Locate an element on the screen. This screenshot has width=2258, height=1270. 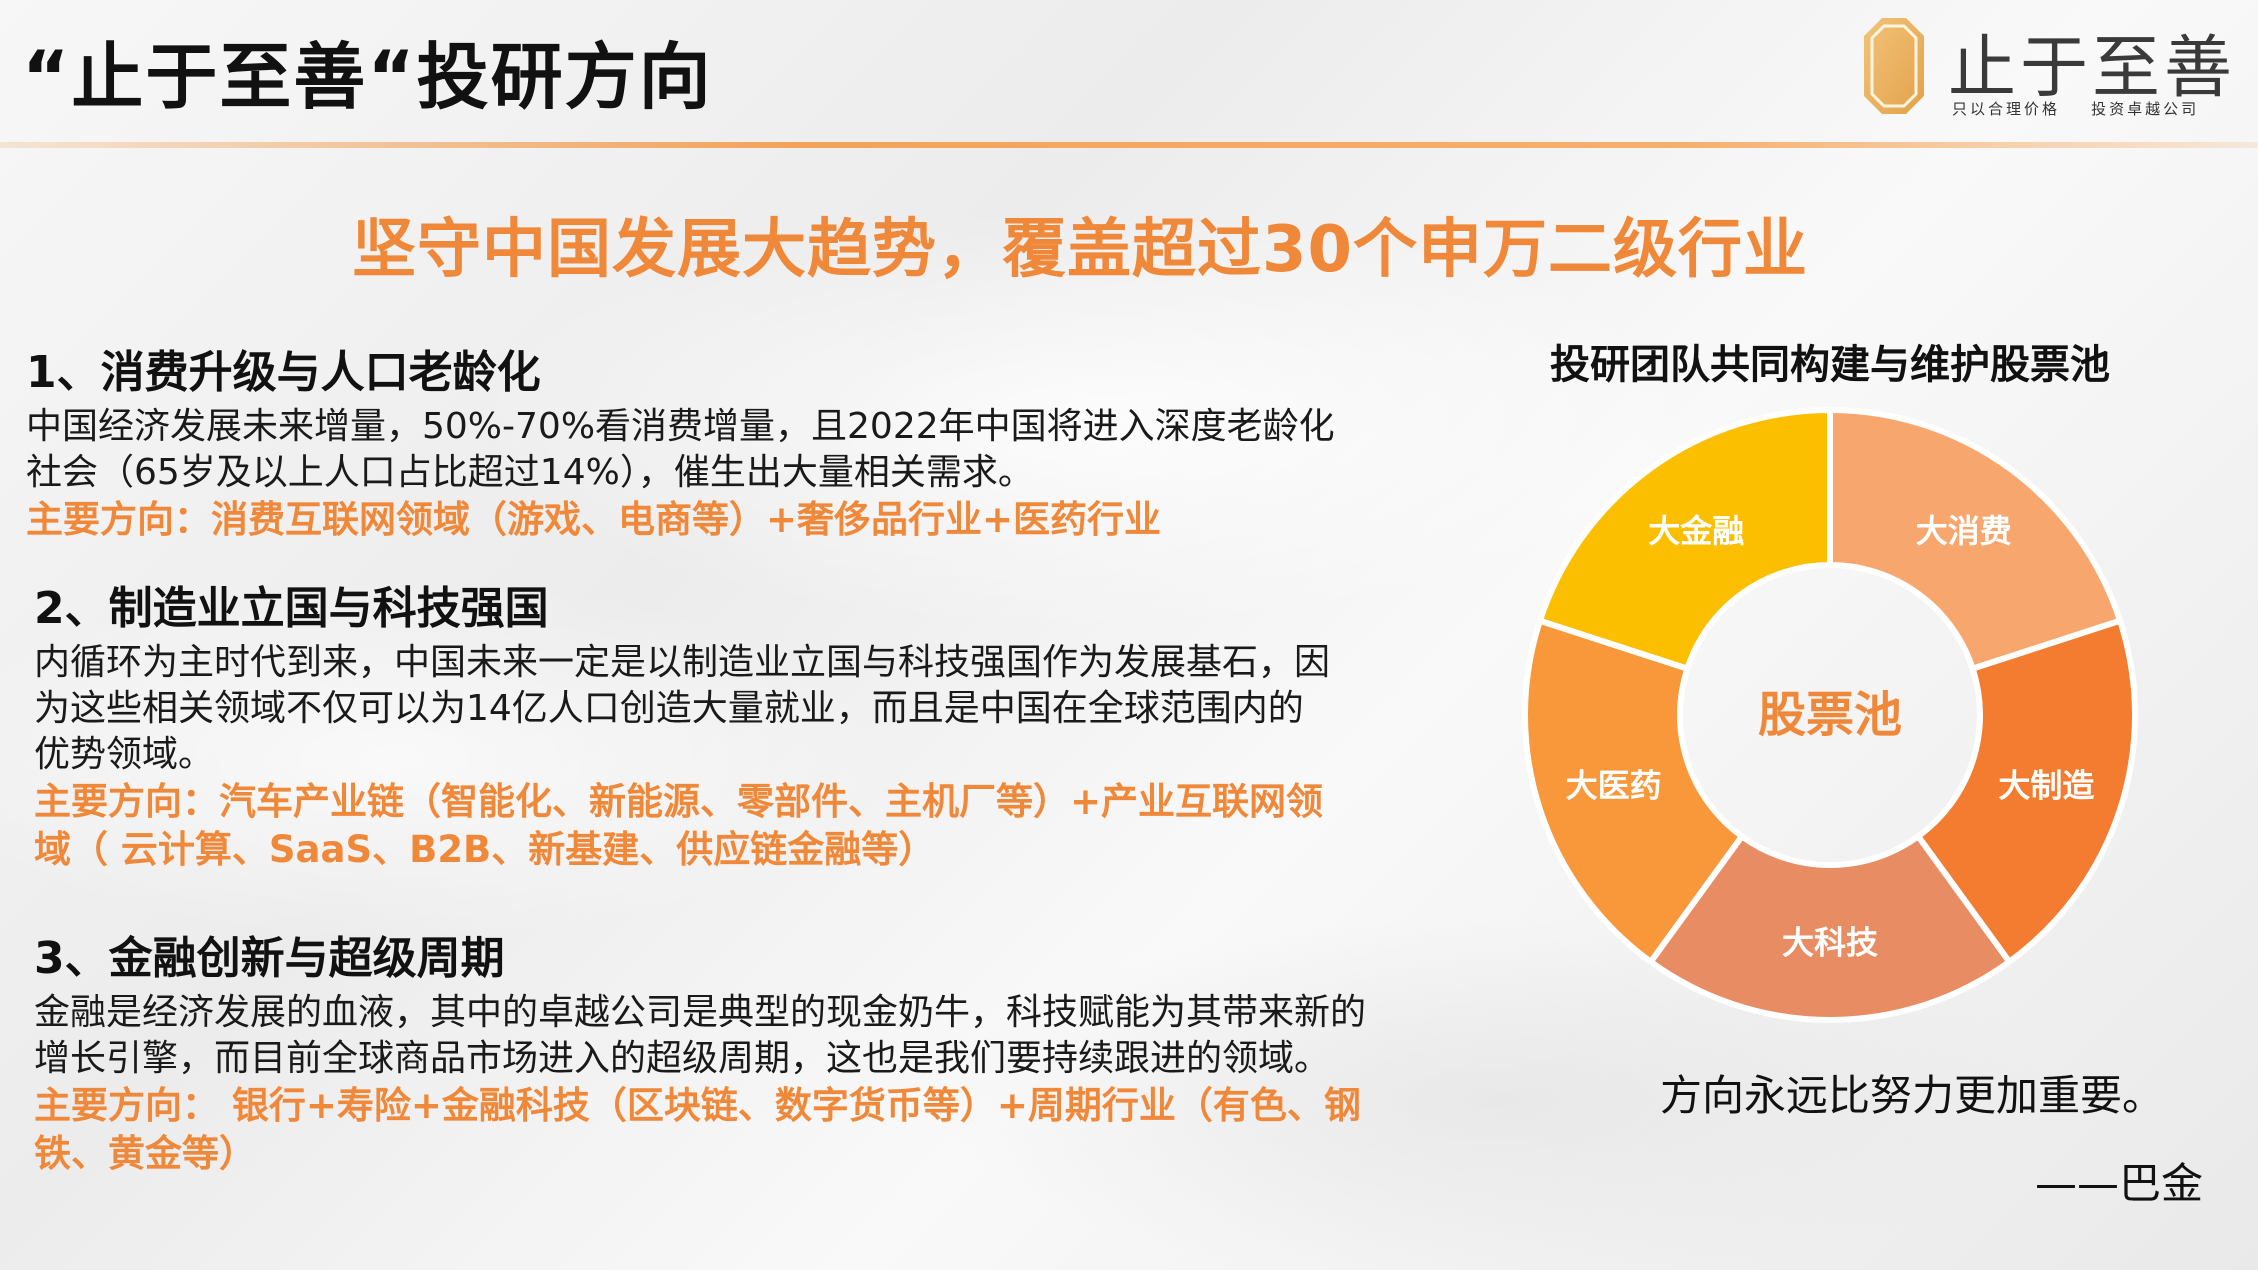
section-title: 1、消费升级与人口老龄化 is located at coordinates (283, 372).